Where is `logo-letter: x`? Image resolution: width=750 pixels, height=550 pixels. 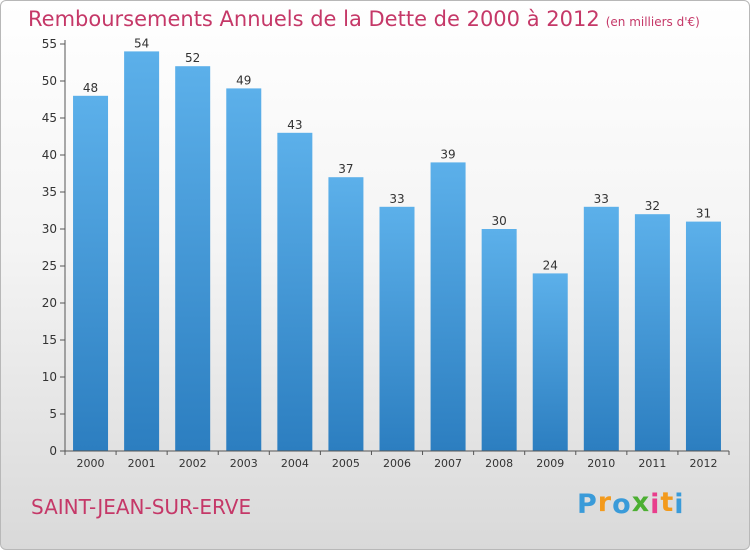 logo-letter: x is located at coordinates (641, 502).